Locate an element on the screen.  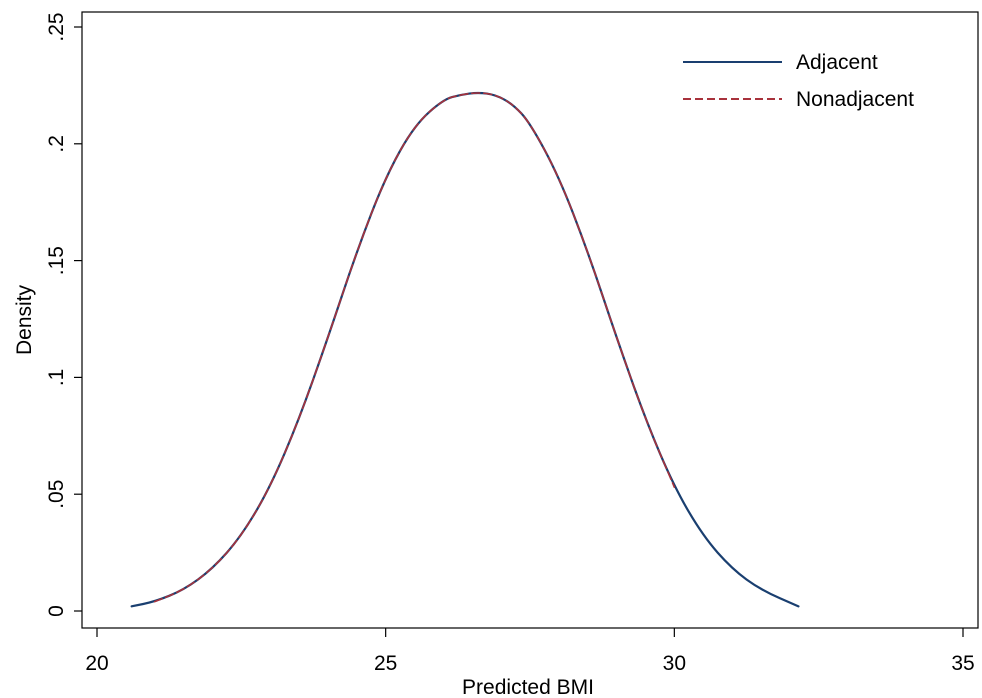
x-axis-title: Predicted BMI is located at coordinates (528, 687).